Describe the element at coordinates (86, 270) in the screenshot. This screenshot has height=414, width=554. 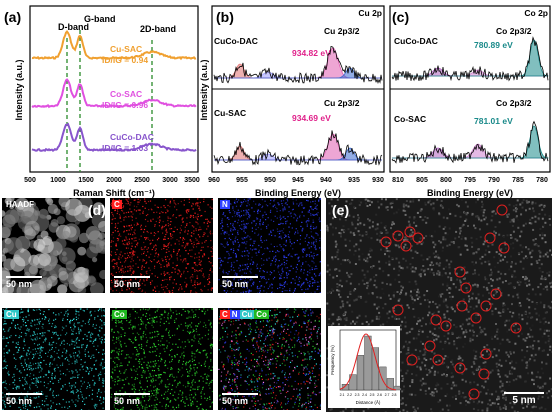
I see `haadf-blob` at that location.